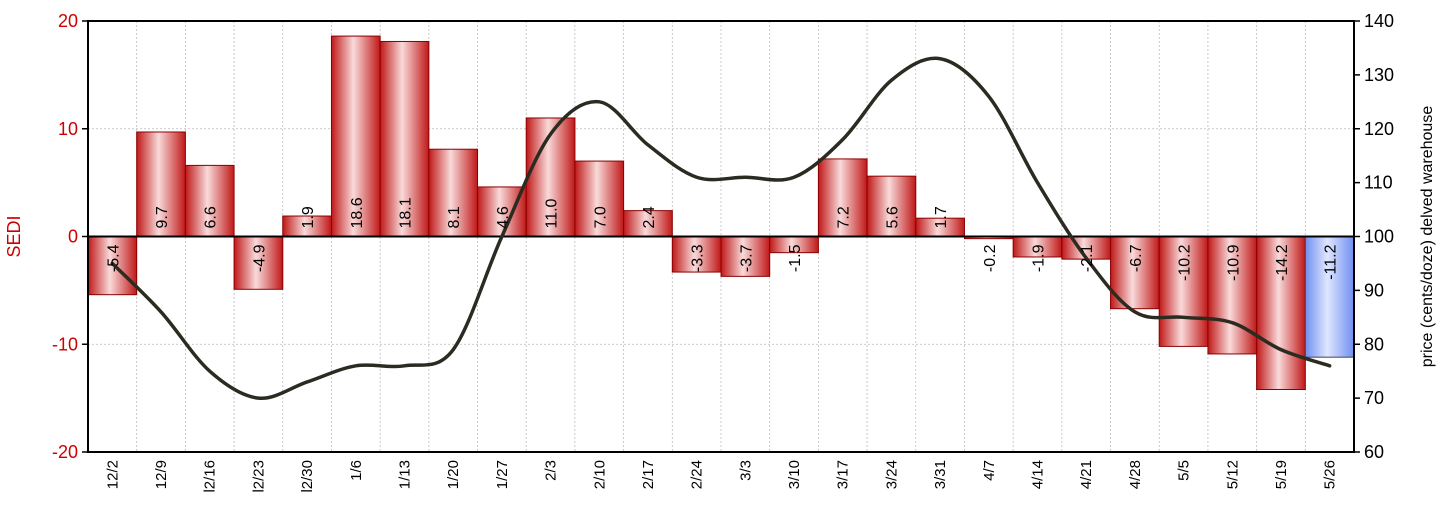  I want to click on right-tick-label: 110, so click(1378, 183).